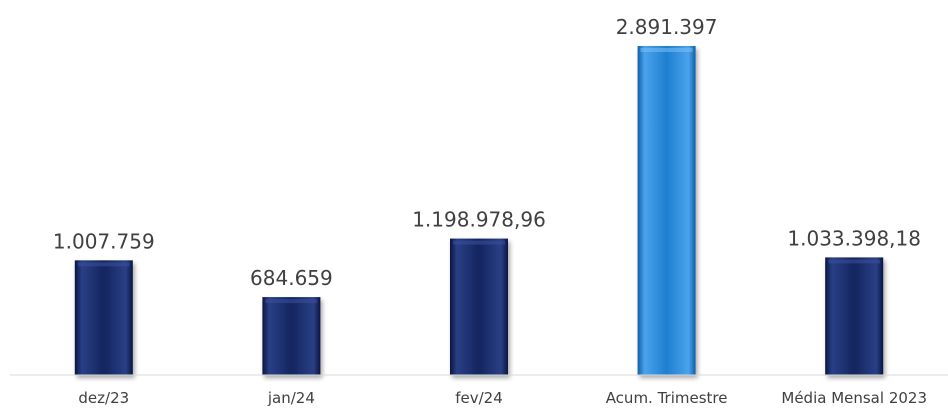  What do you see at coordinates (479, 398) in the screenshot?
I see `x-tick-label: fev/24` at bounding box center [479, 398].